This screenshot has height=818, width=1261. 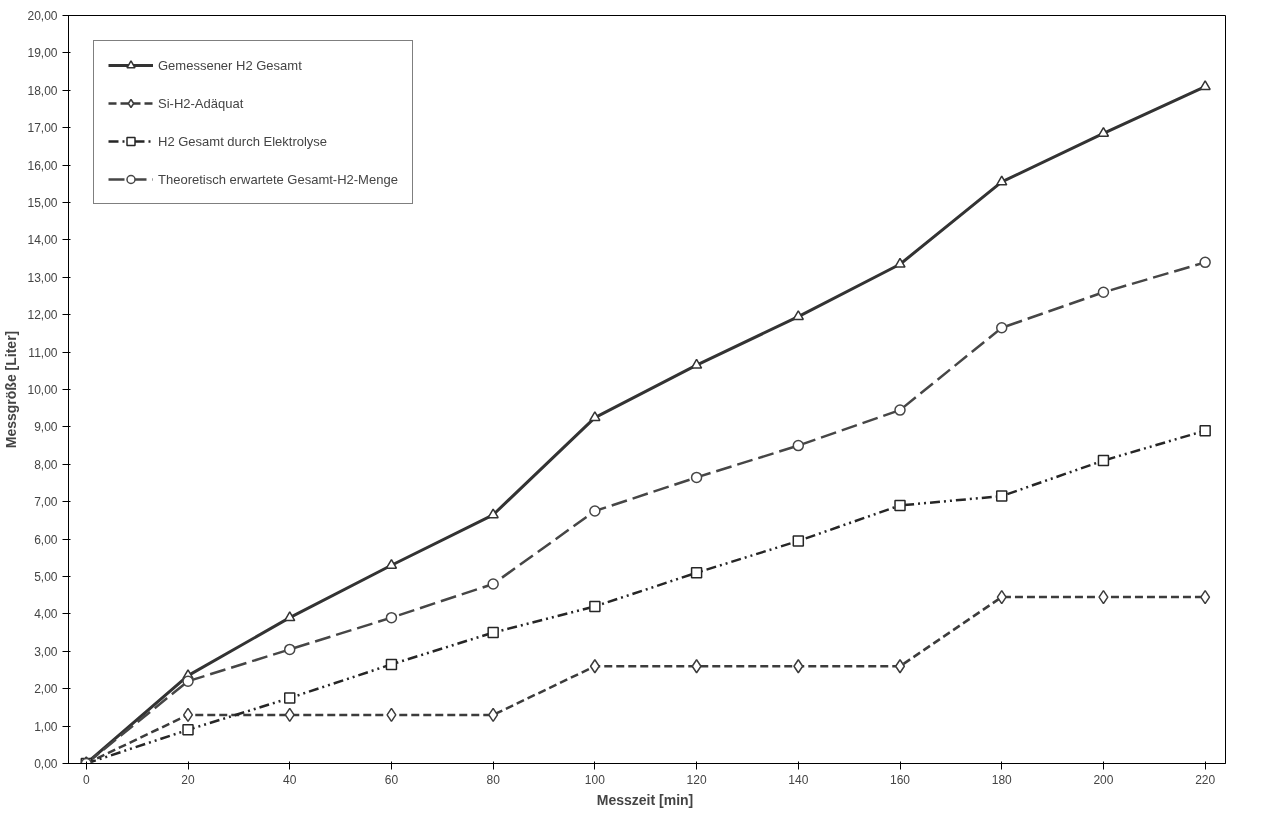 What do you see at coordinates (42, 16) in the screenshot?
I see `y-tick-label: 20,00` at bounding box center [42, 16].